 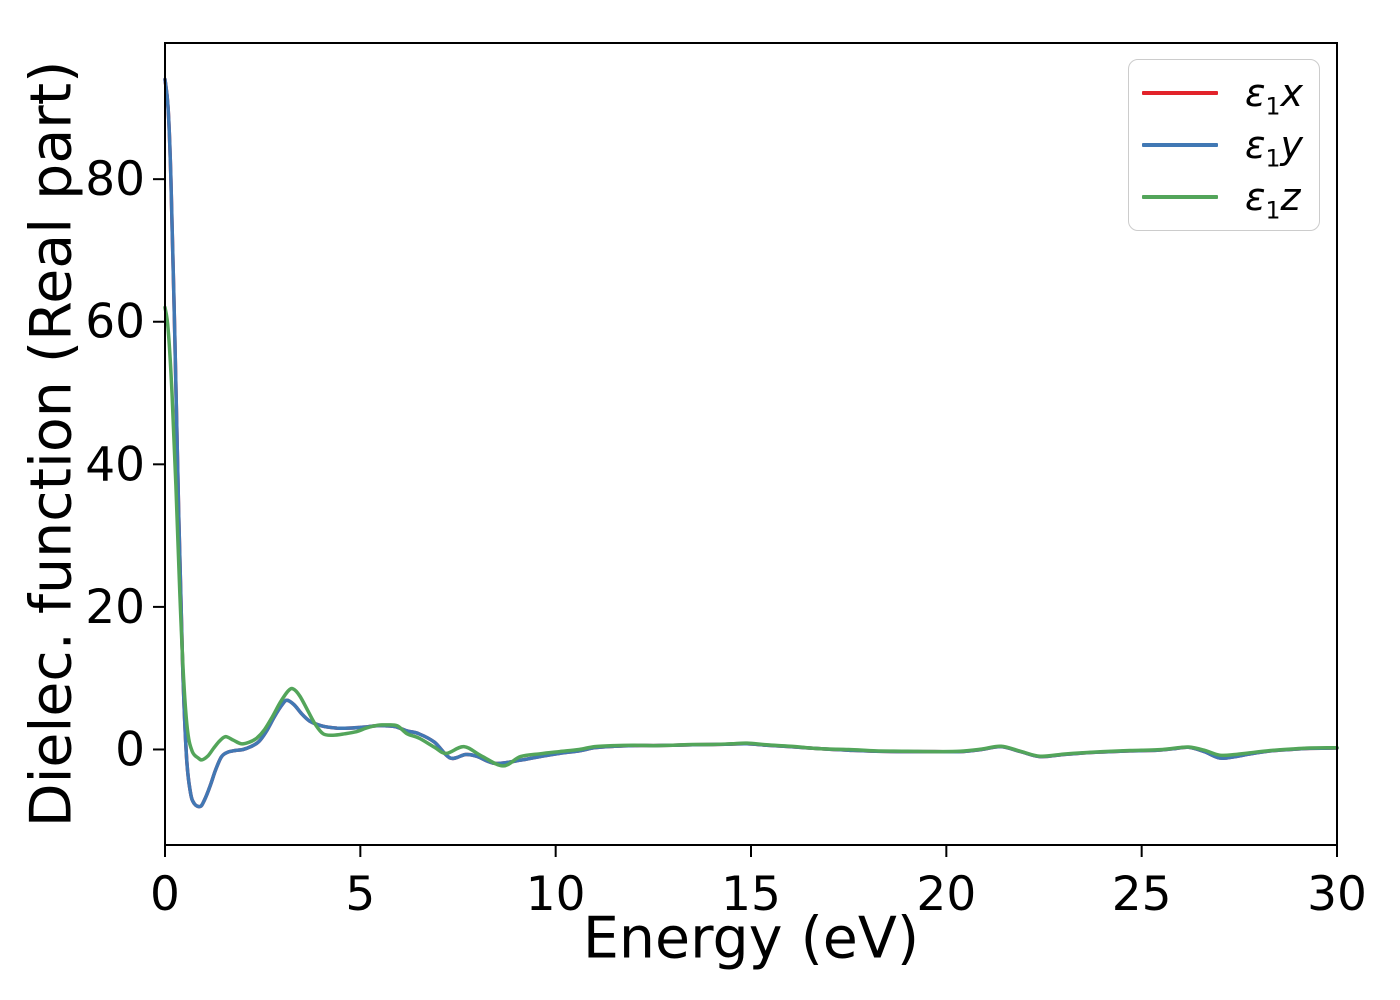 What do you see at coordinates (751, 894) in the screenshot?
I see `x-tick-label: 15` at bounding box center [751, 894].